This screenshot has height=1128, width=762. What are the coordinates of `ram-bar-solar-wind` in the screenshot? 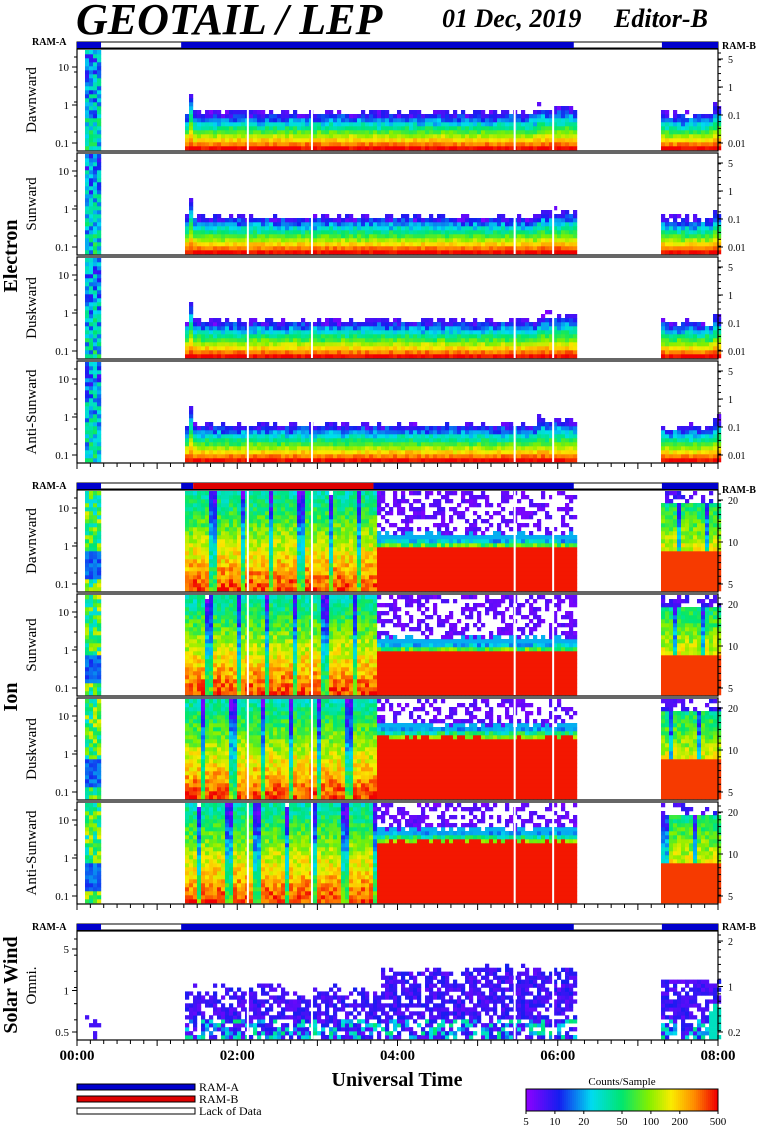 It's located at (397, 927).